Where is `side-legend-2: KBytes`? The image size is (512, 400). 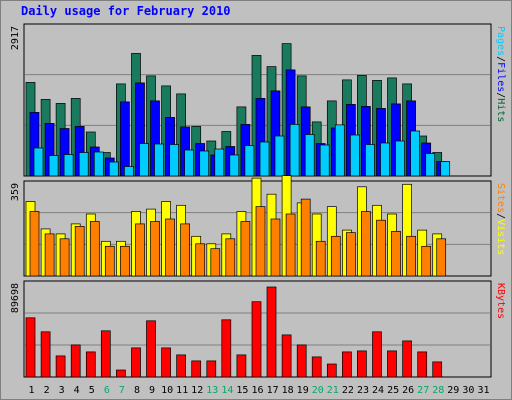 side-legend-2: KBytes is located at coordinates (500, 301).